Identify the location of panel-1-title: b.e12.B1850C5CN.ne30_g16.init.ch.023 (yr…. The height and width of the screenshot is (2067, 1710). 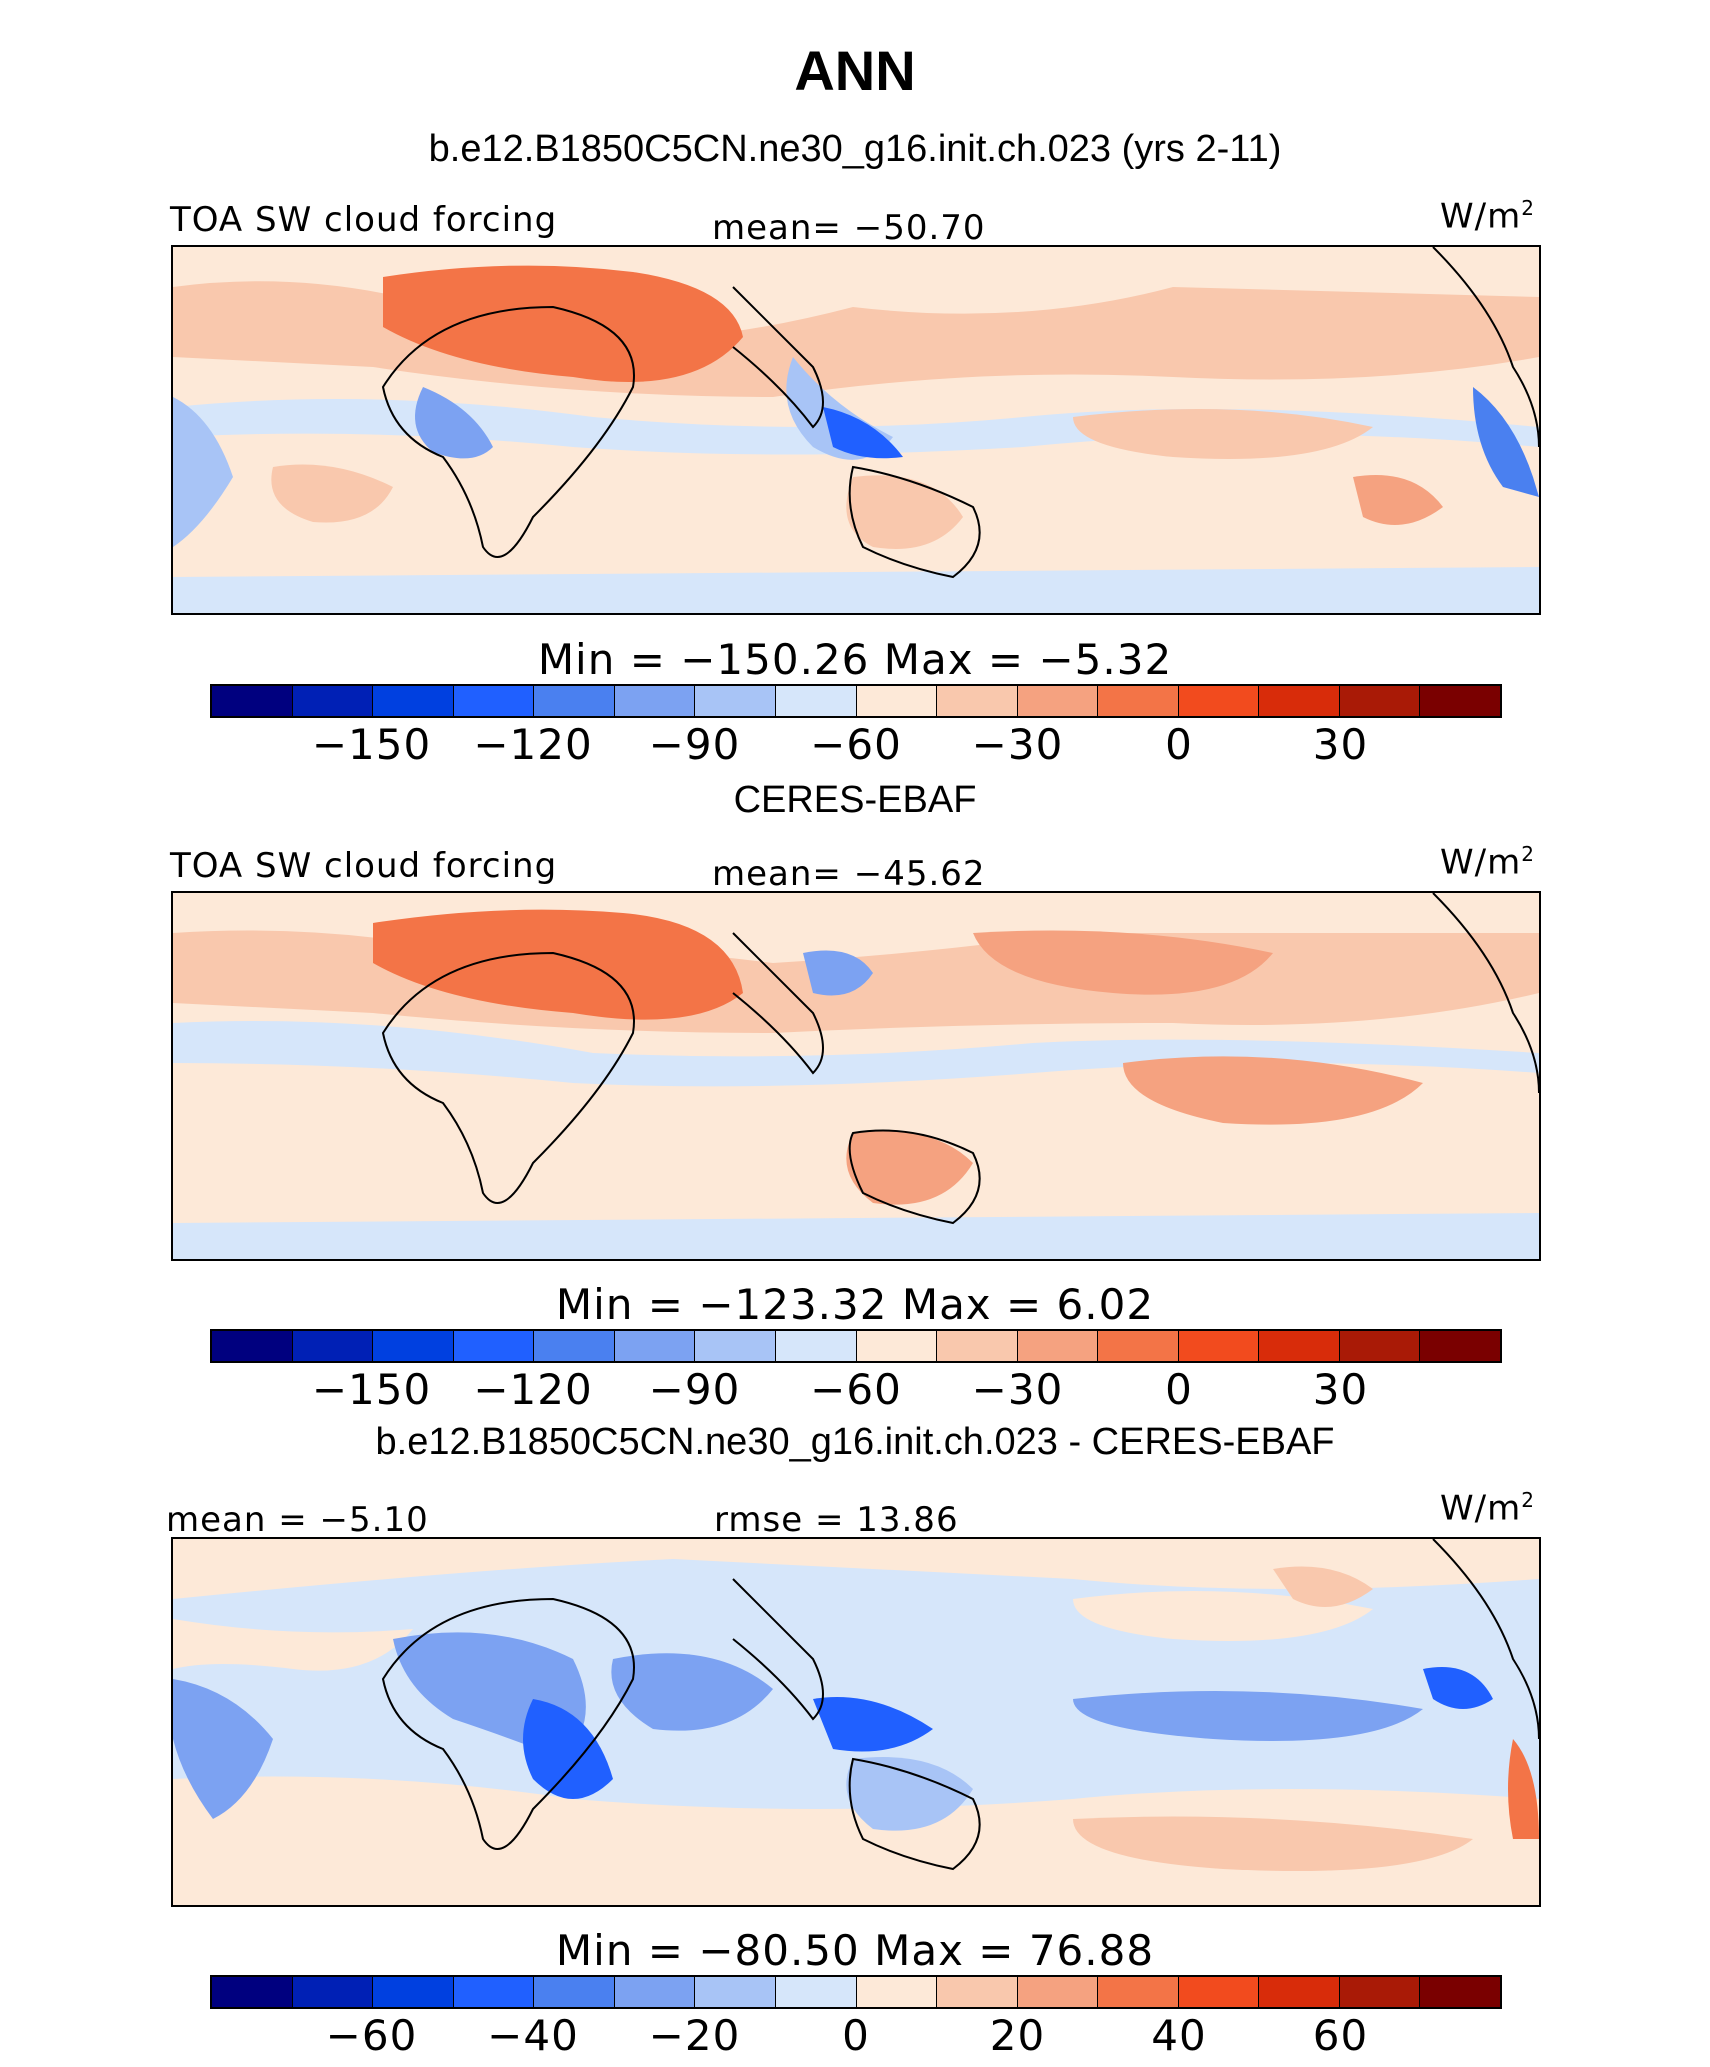
(855, 149).